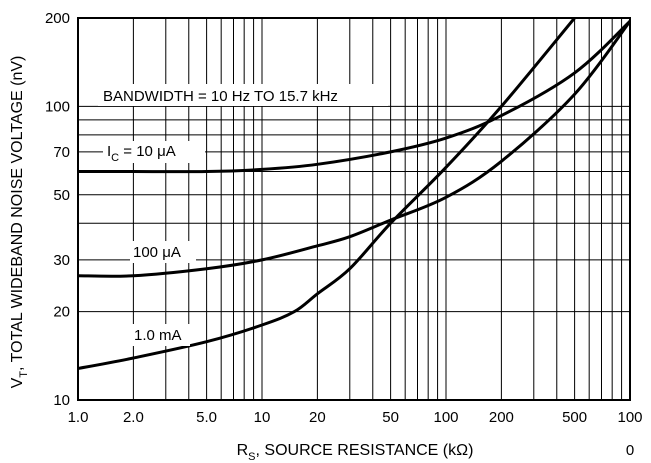 This screenshot has height=463, width=651. What do you see at coordinates (61, 400) in the screenshot?
I see `y-tick-label: 10` at bounding box center [61, 400].